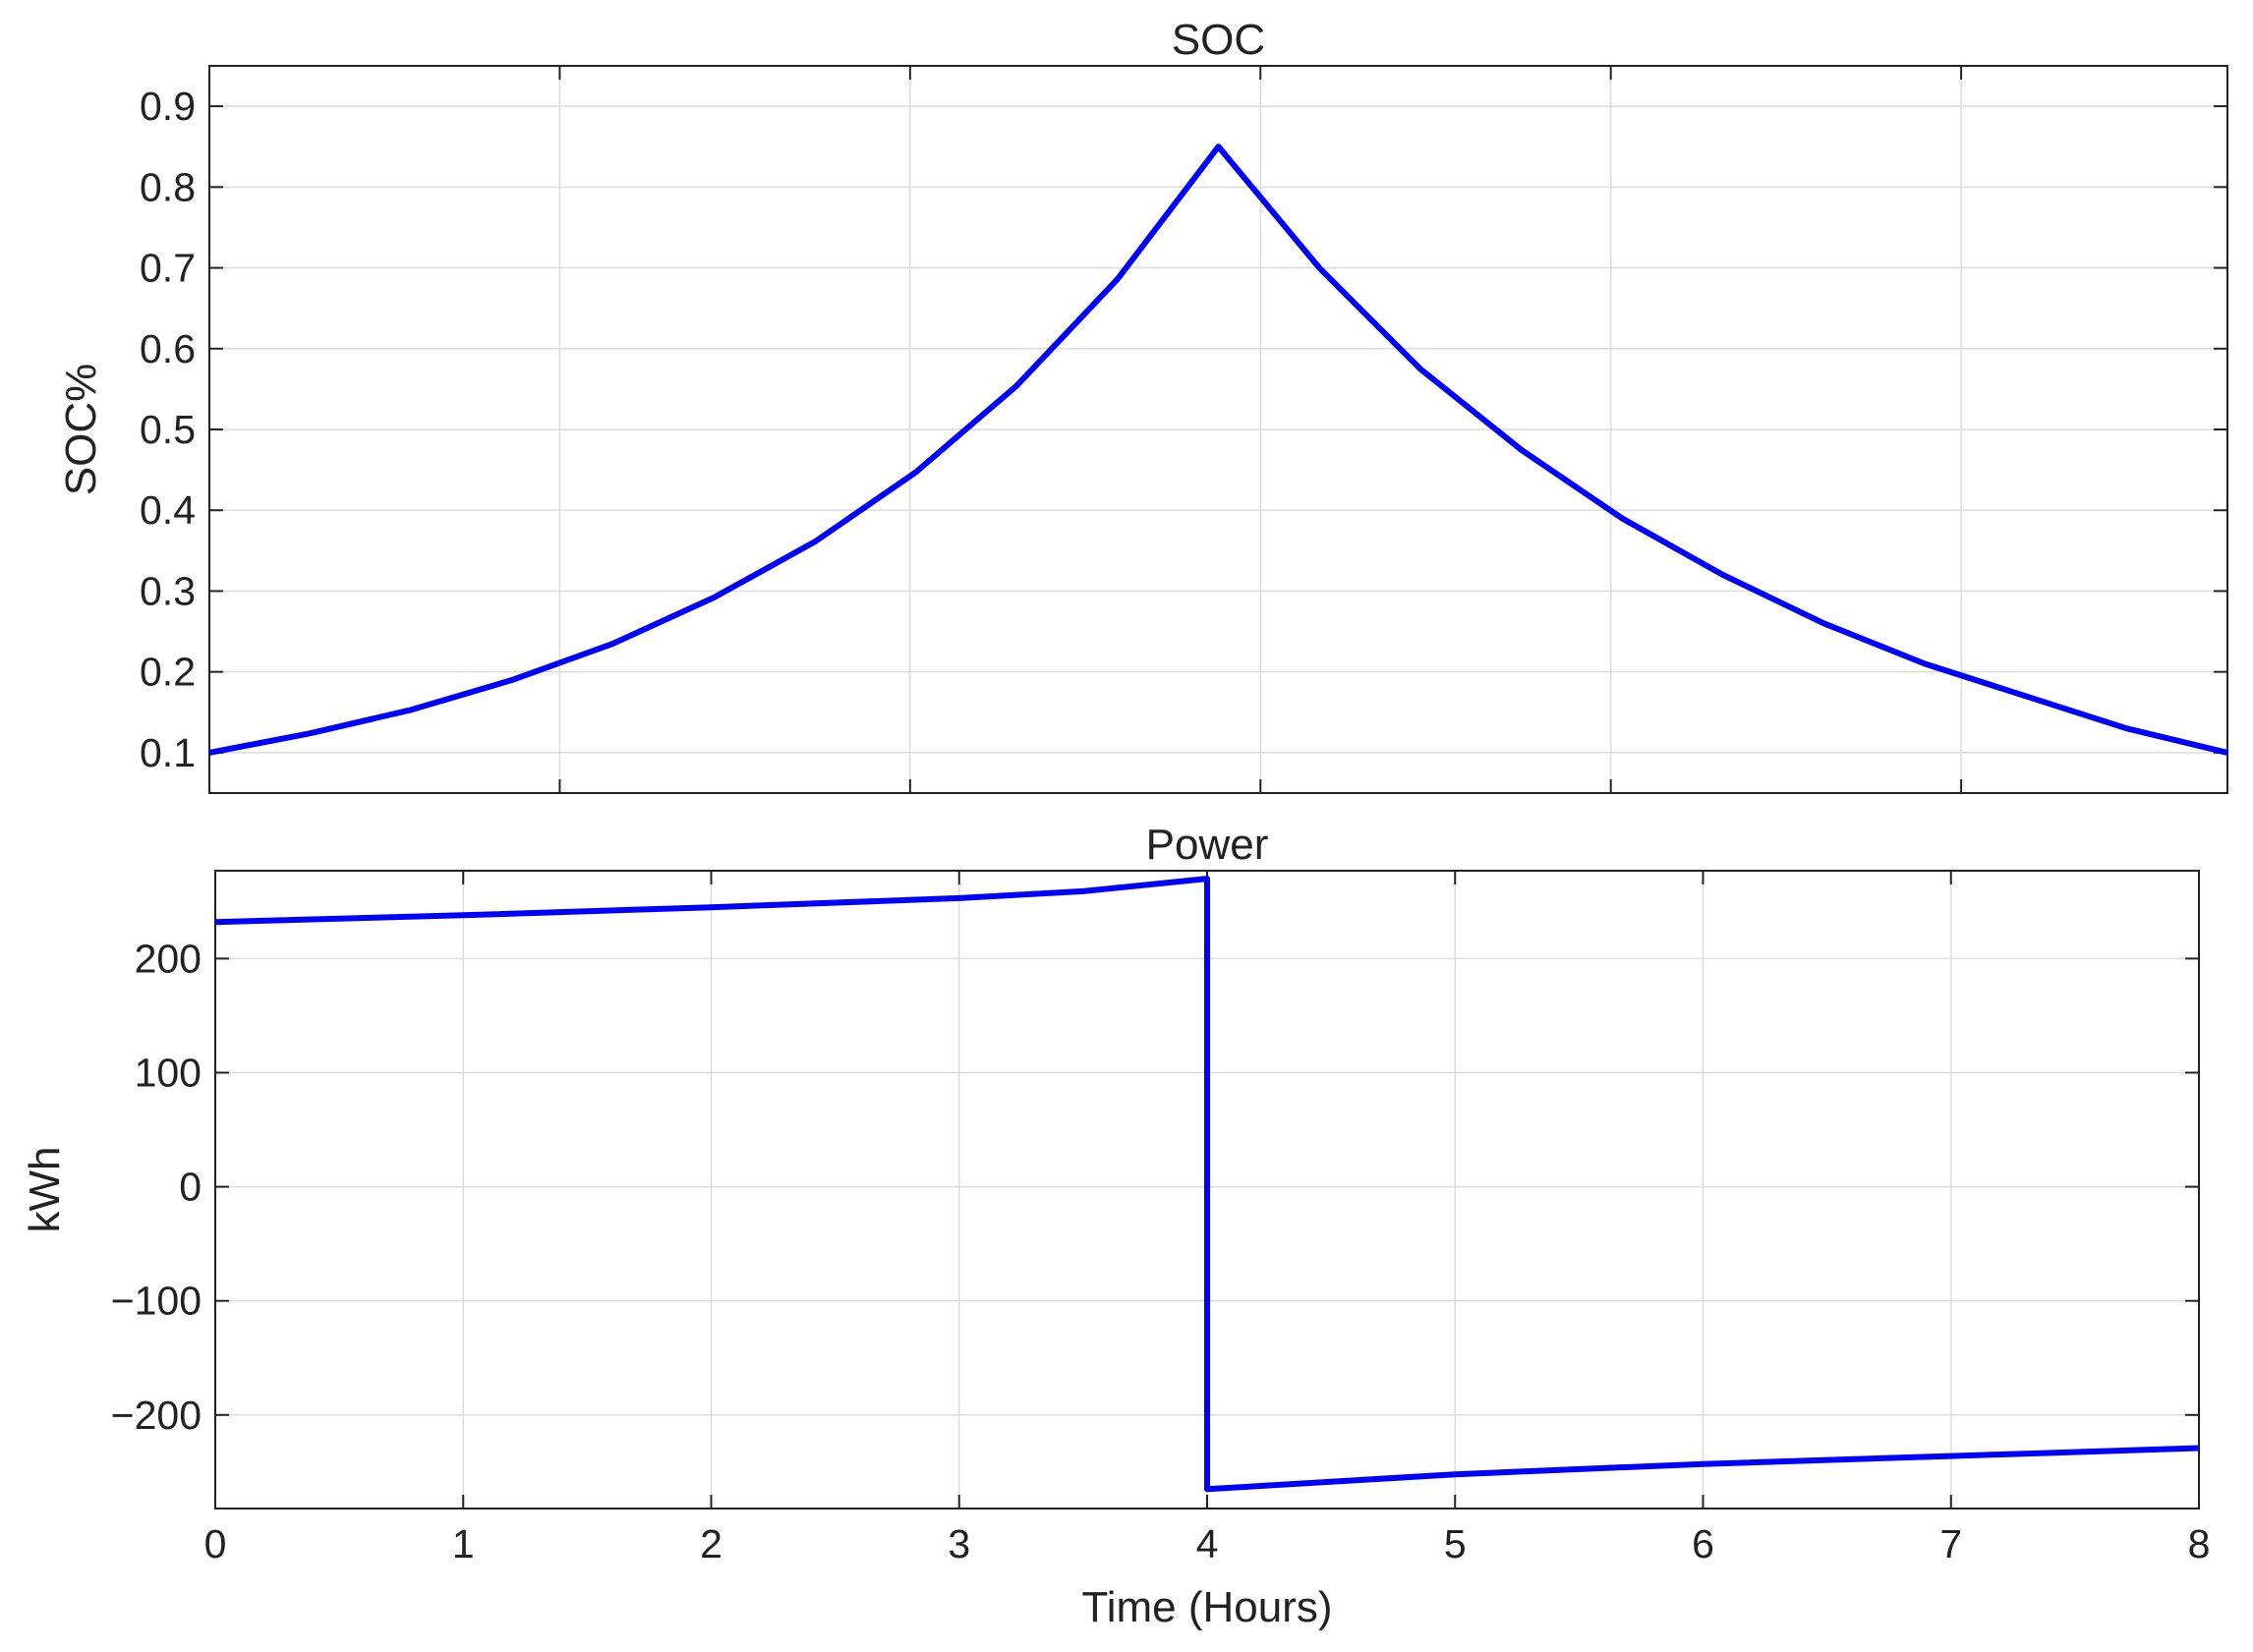 The image size is (2253, 1652). What do you see at coordinates (959, 1544) in the screenshot?
I see `x-tick-label: 3` at bounding box center [959, 1544].